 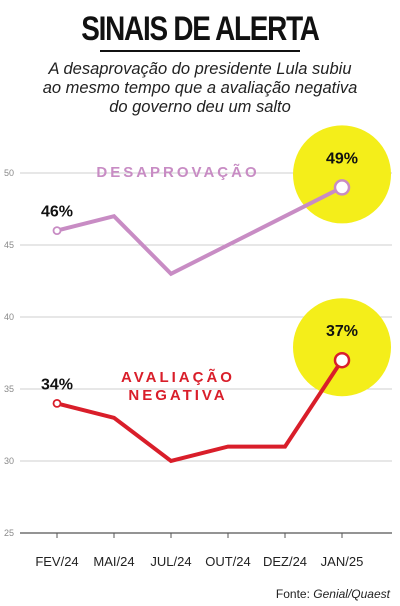 I want to click on source-name: Genial/Quaest, so click(x=351, y=594).